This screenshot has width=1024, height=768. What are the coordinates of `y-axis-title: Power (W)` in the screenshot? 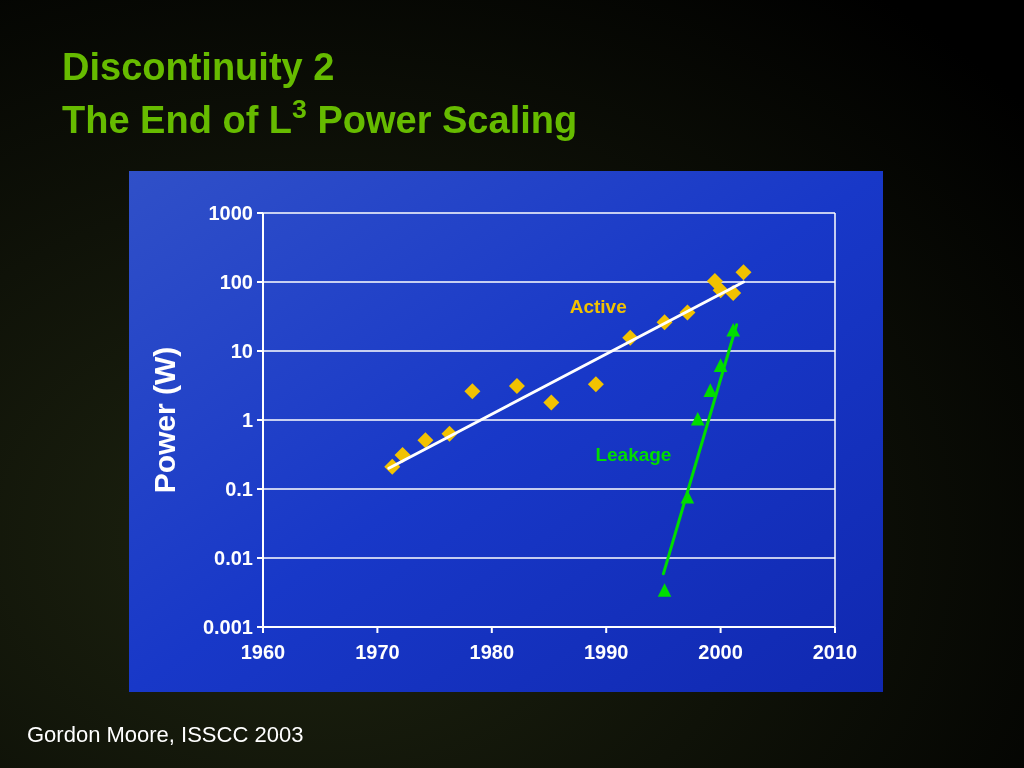 It's located at (164, 420).